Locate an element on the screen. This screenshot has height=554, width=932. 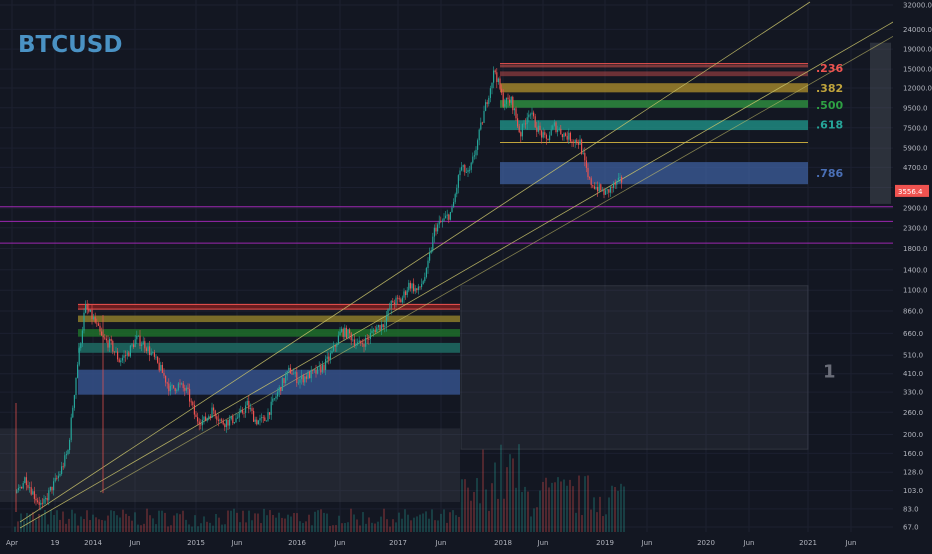
y-tick-label: 15000.0 is located at coordinates (917, 70).